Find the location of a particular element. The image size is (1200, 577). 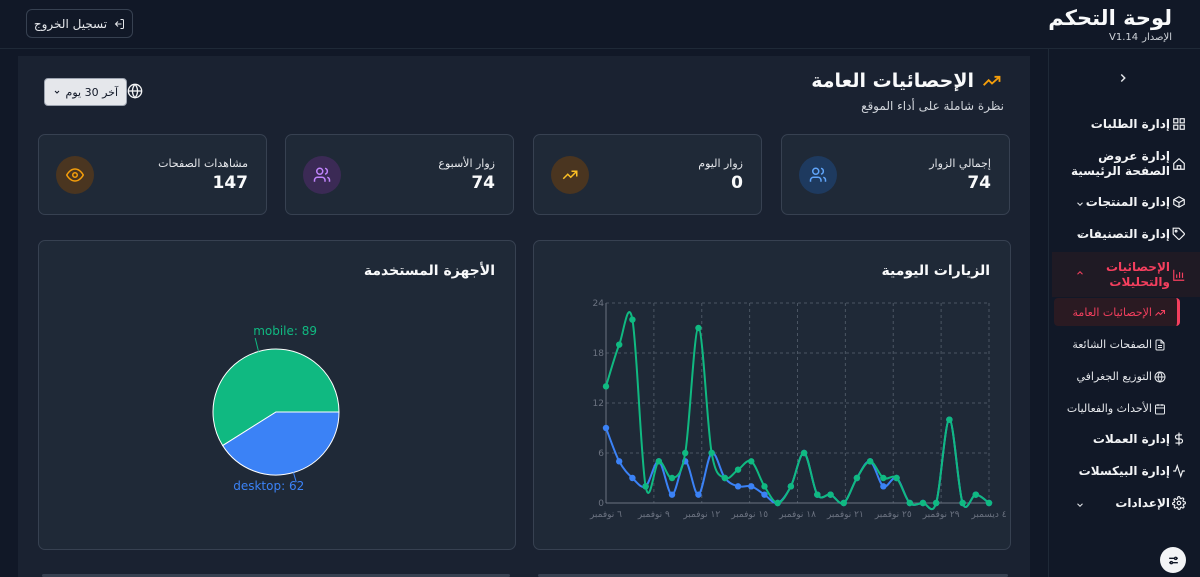

sidebar-item-currencies: إدارة العملات is located at coordinates (1139, 439).